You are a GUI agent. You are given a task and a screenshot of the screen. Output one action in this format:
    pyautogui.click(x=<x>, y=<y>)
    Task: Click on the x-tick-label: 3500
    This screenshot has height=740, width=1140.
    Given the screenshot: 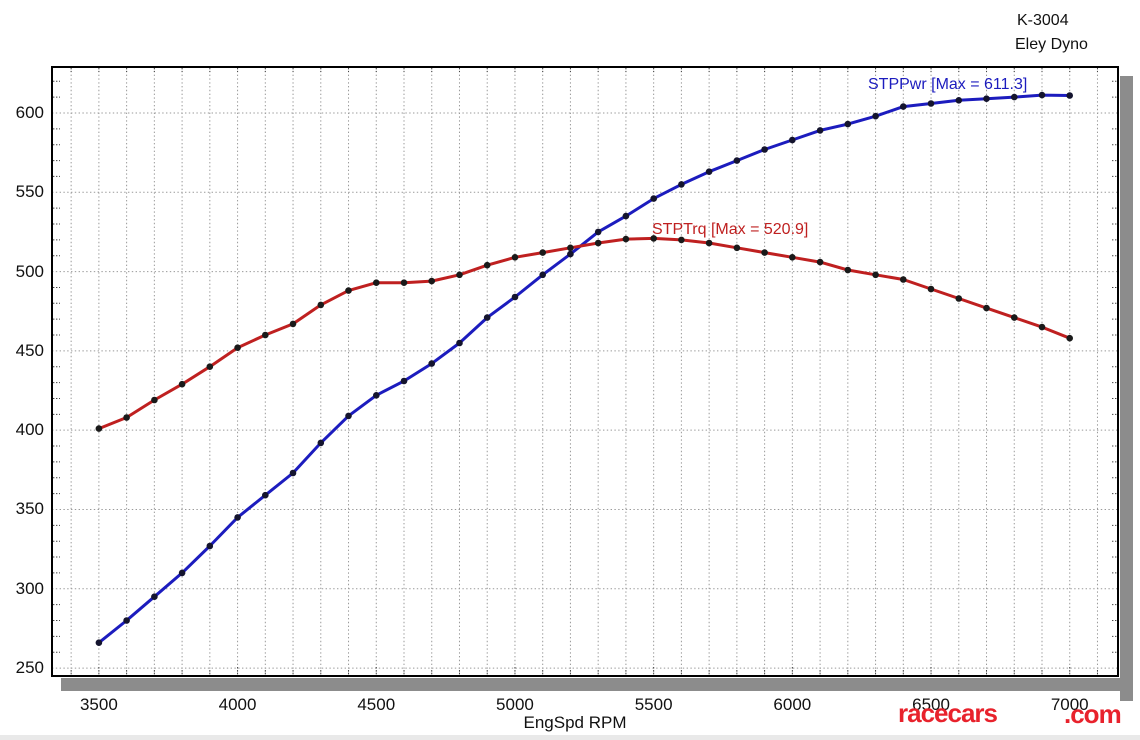 What is the action you would take?
    pyautogui.click(x=98, y=704)
    